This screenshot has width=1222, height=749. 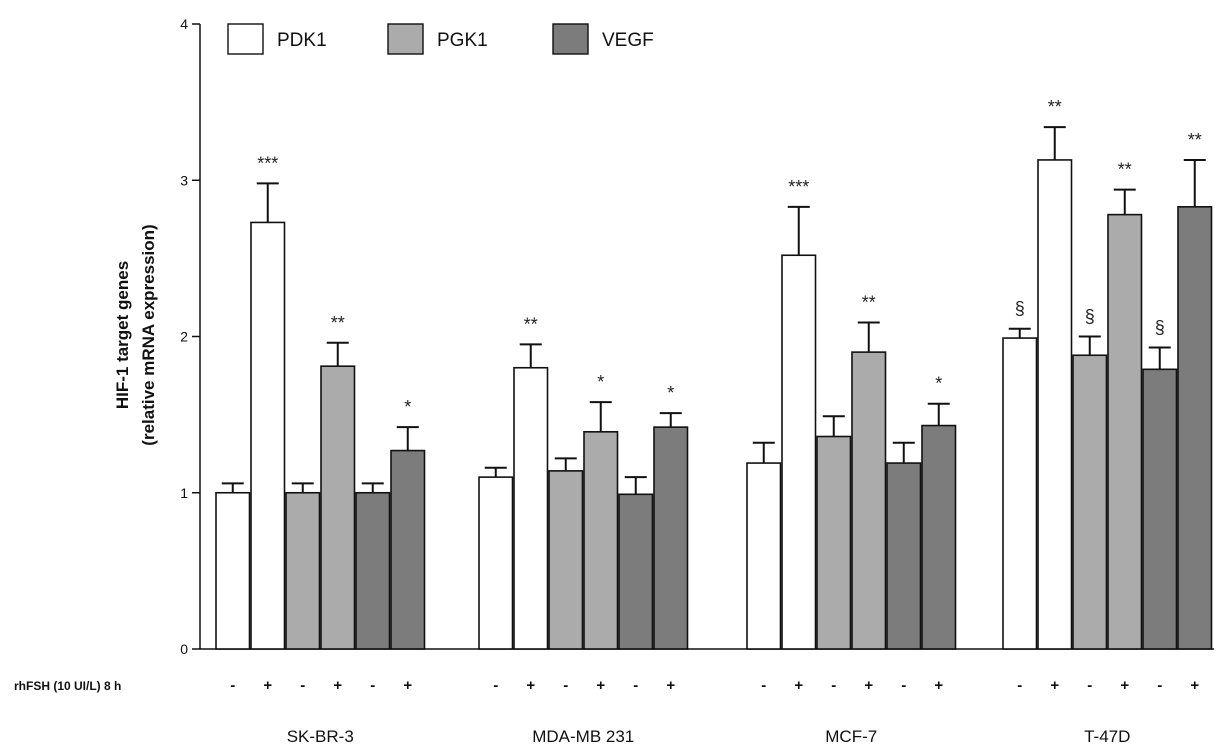 I want to click on y-tick-label: 1, so click(x=184, y=493).